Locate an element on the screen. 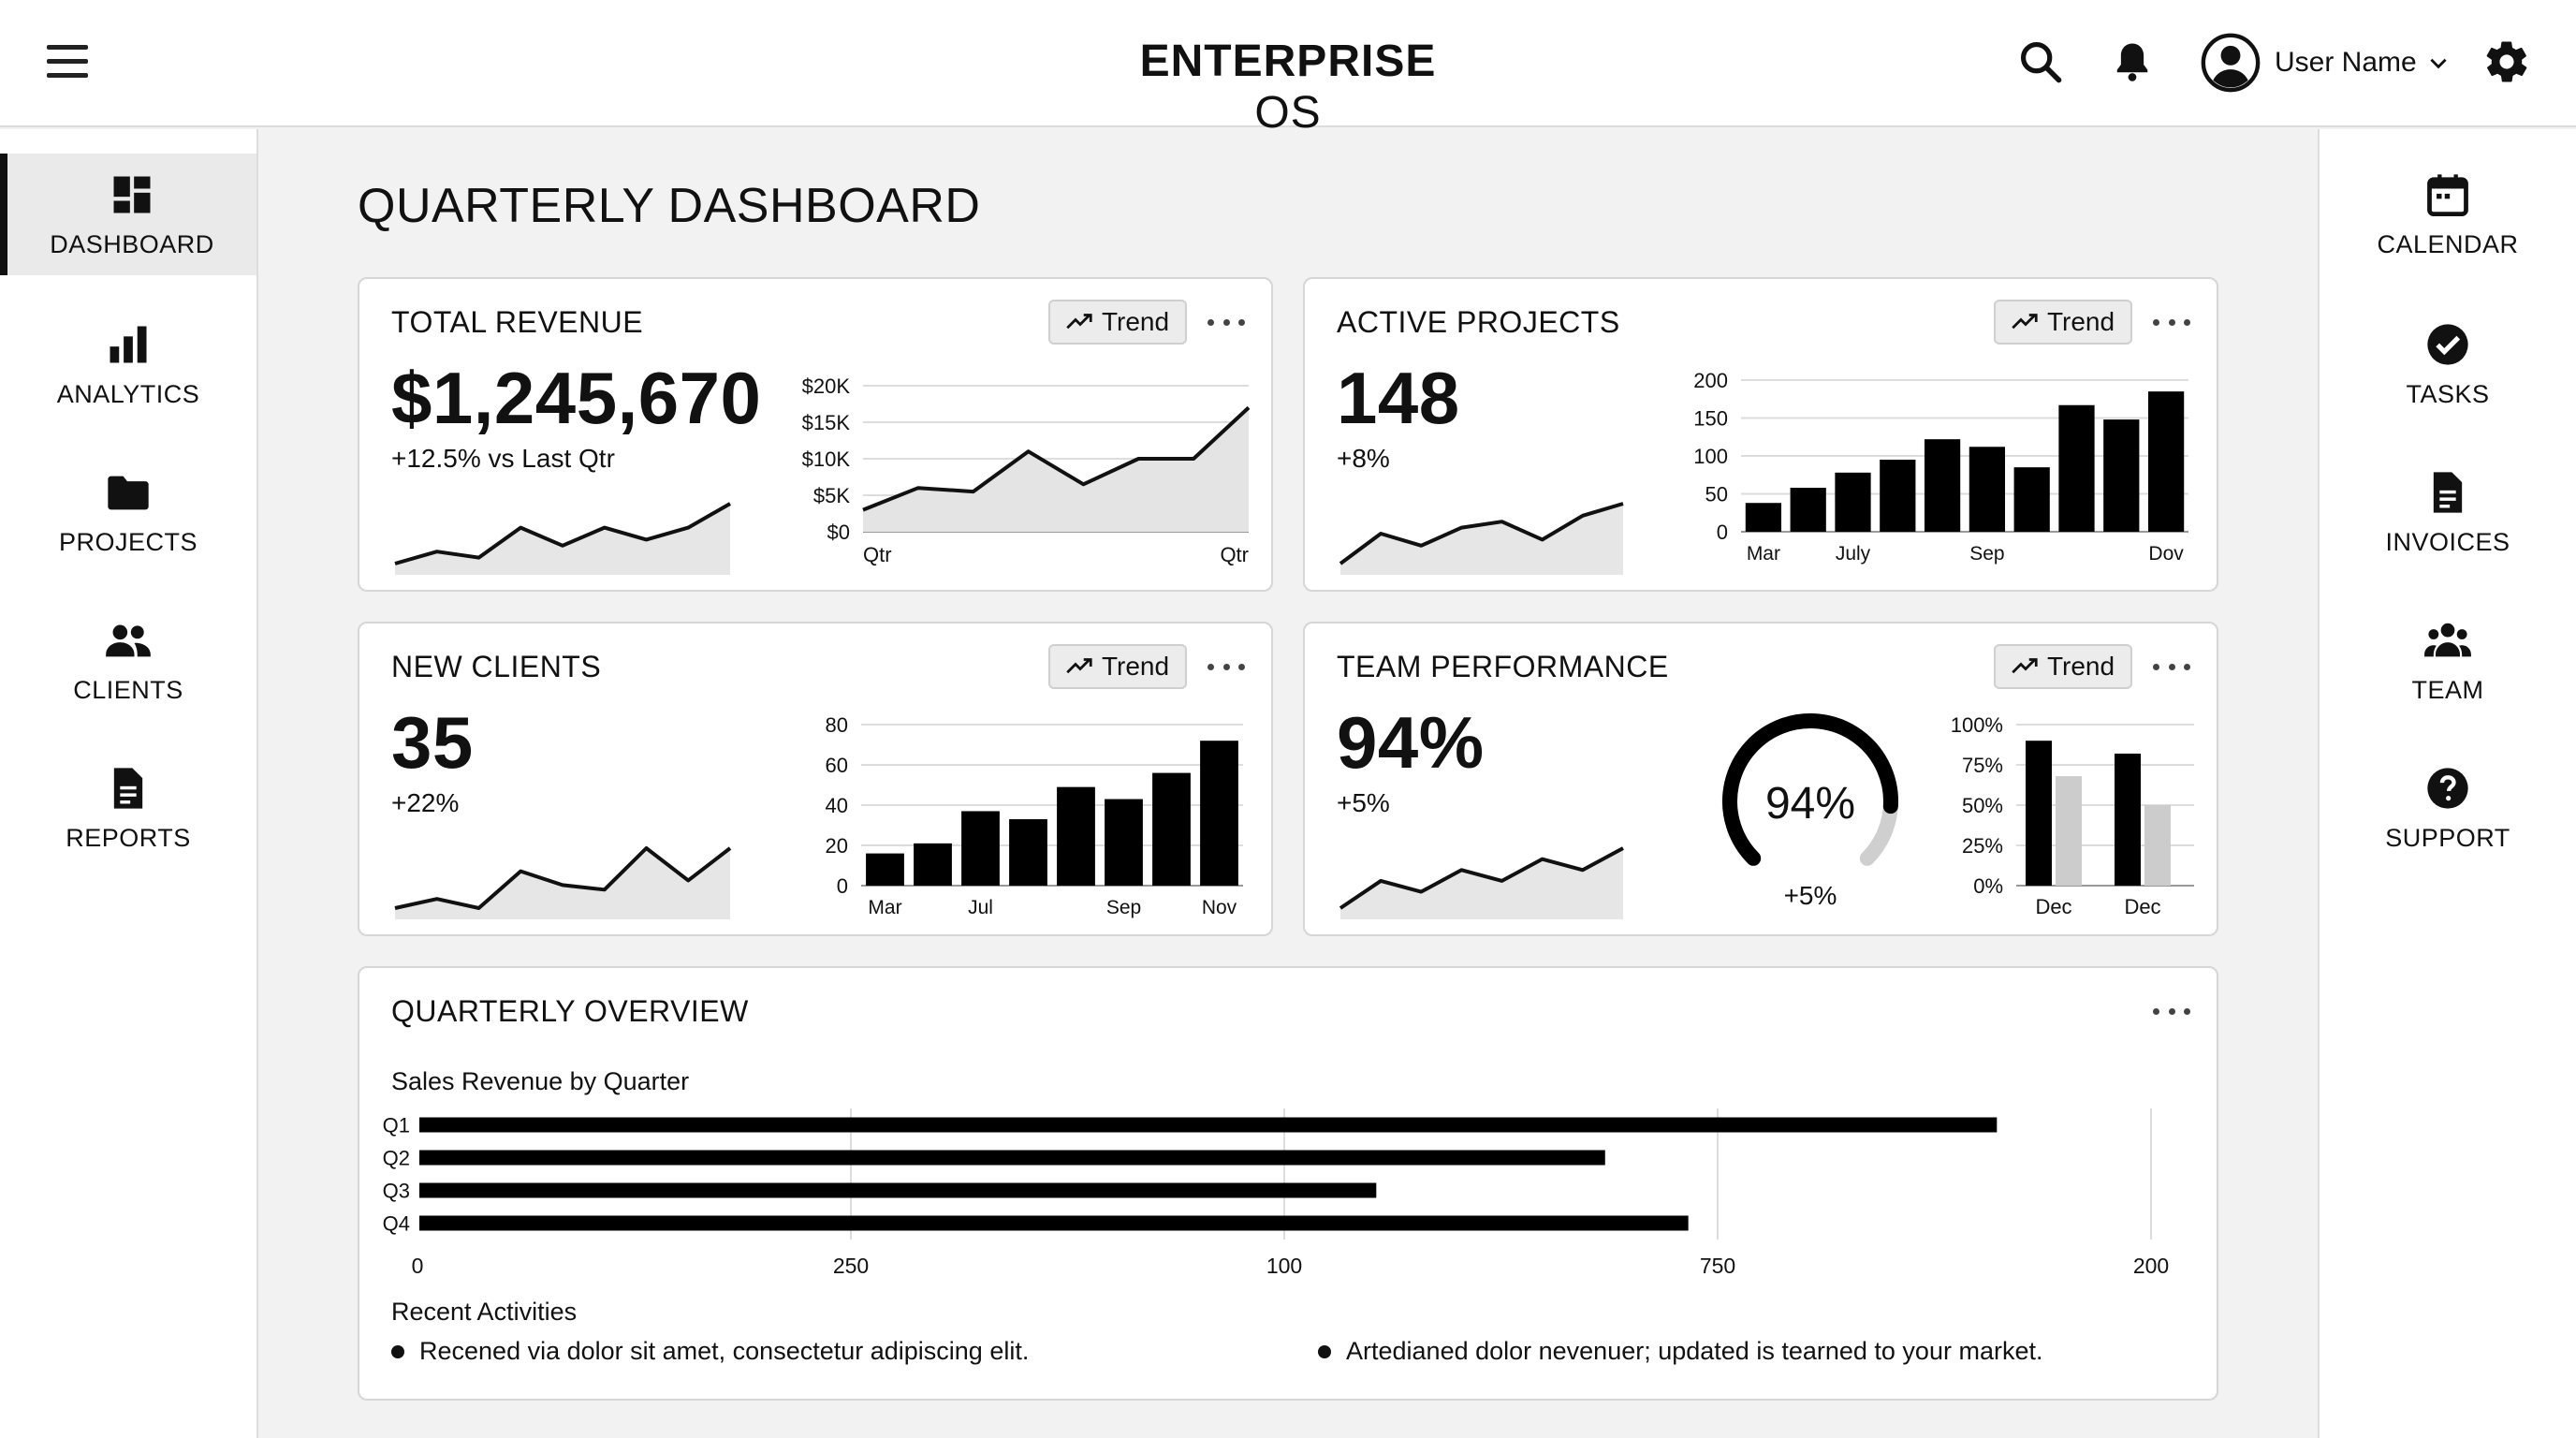  sidebar-right: CALENDAR TASKS INVOICES TEAM SUPPORT is located at coordinates (2447, 783).